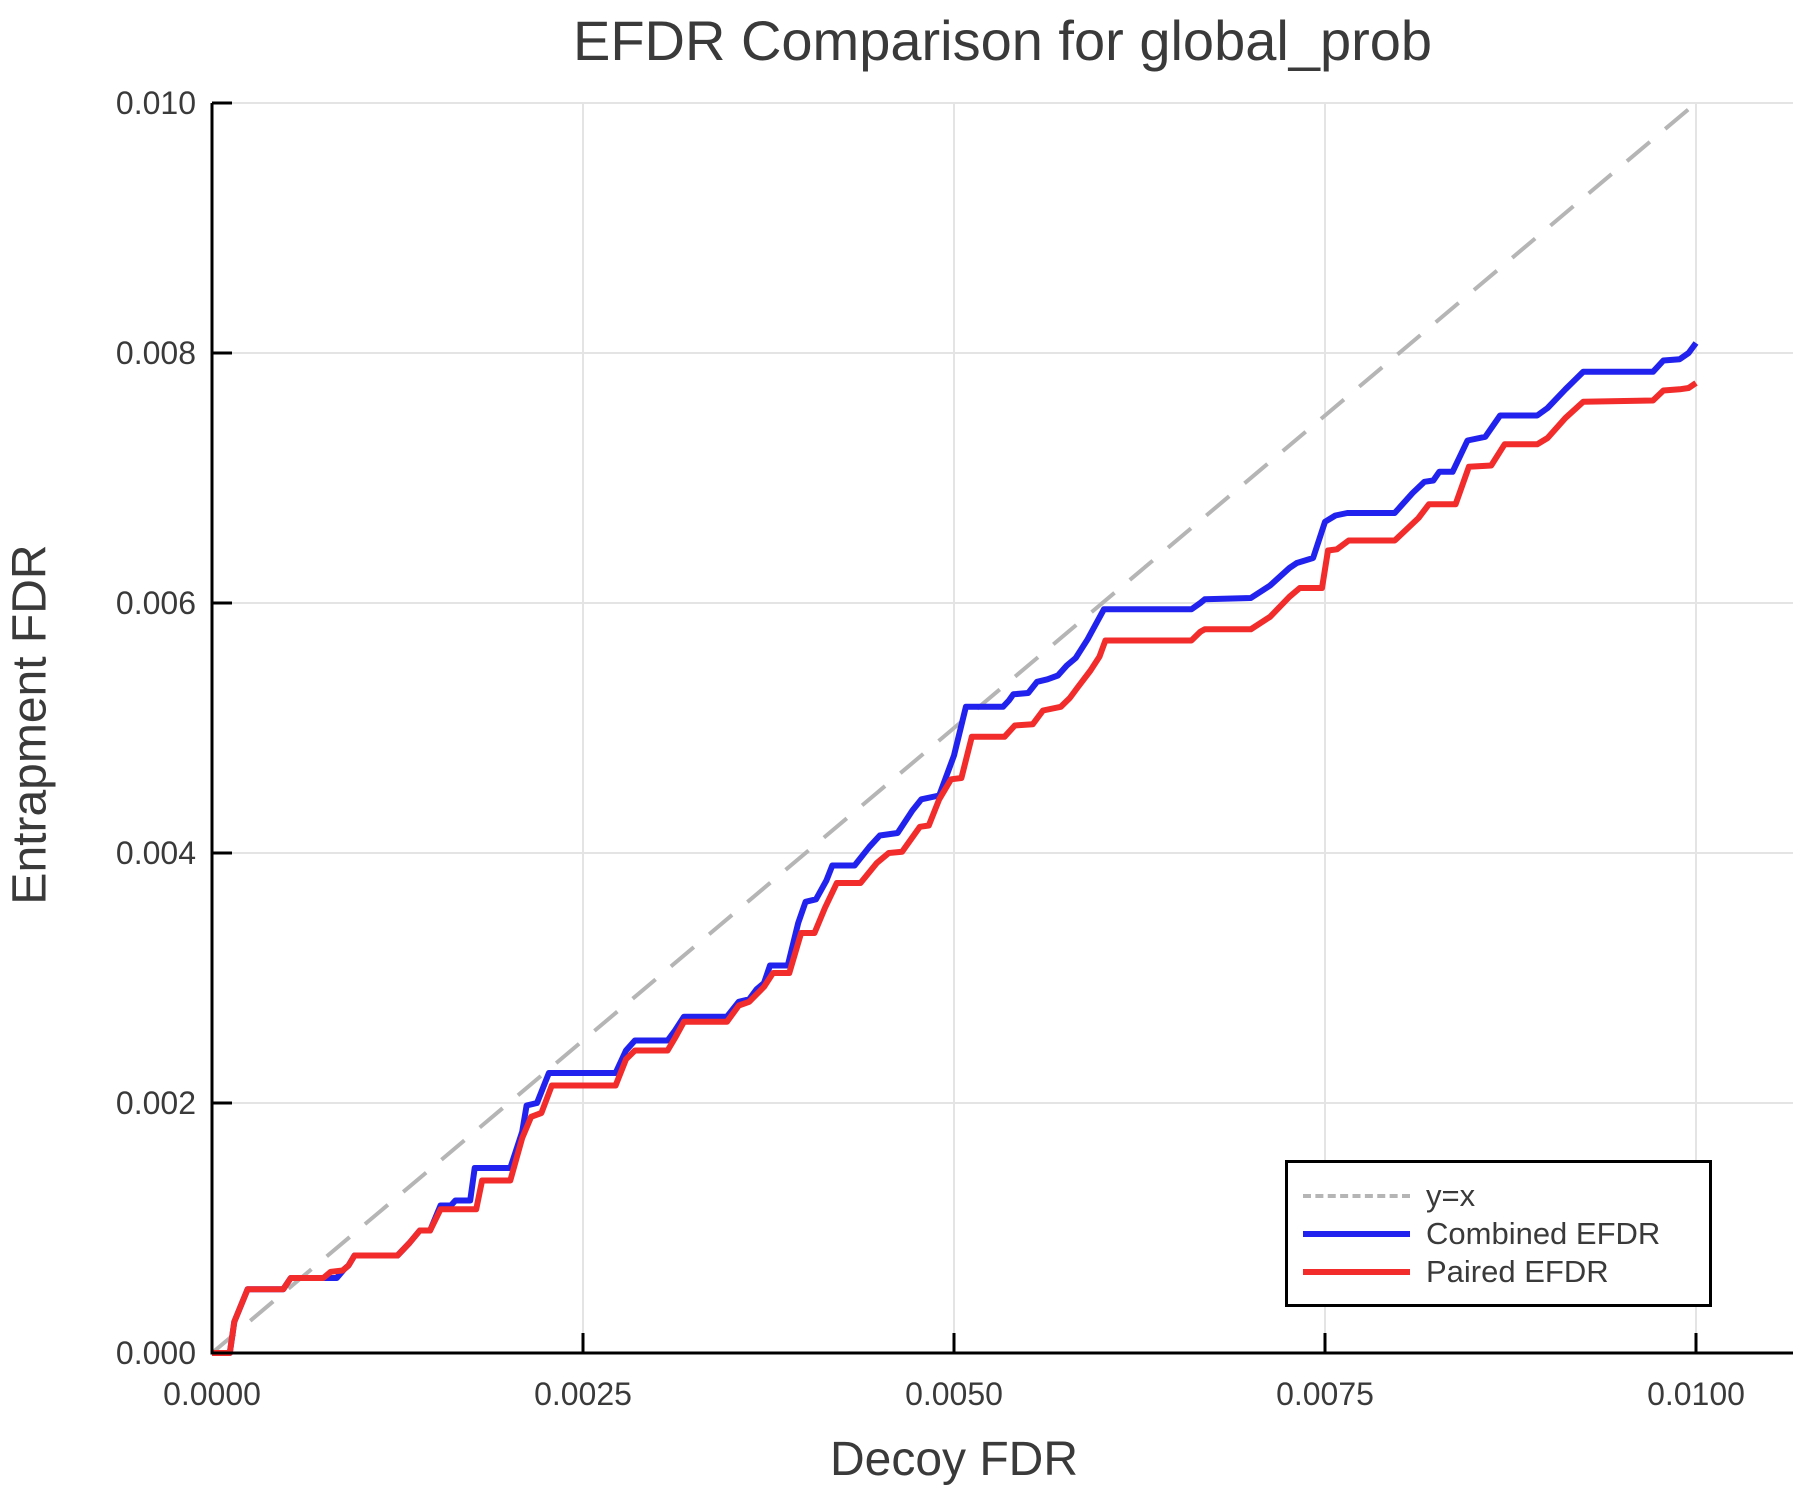  I want to click on legend-sample-paired-line, so click(1356, 1271).